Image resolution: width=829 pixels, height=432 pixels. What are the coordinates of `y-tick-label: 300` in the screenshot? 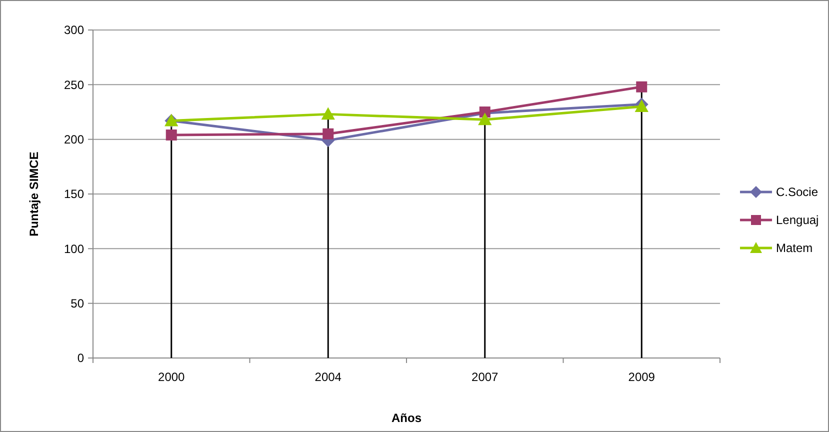 It's located at (74, 30).